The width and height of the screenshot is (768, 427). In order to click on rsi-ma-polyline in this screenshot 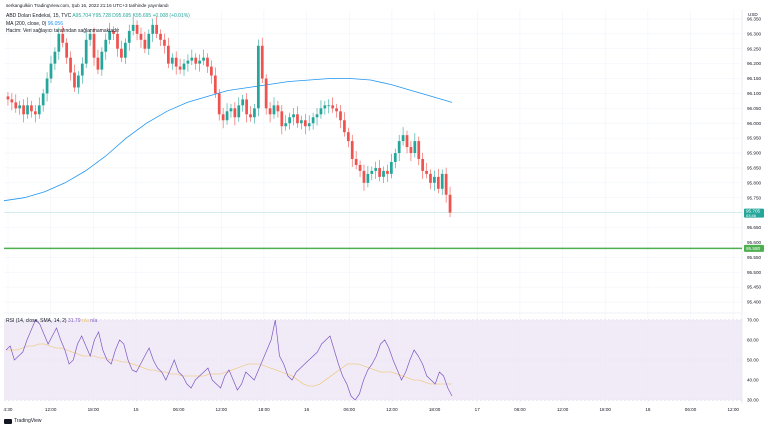, I will do `click(229, 365)`.